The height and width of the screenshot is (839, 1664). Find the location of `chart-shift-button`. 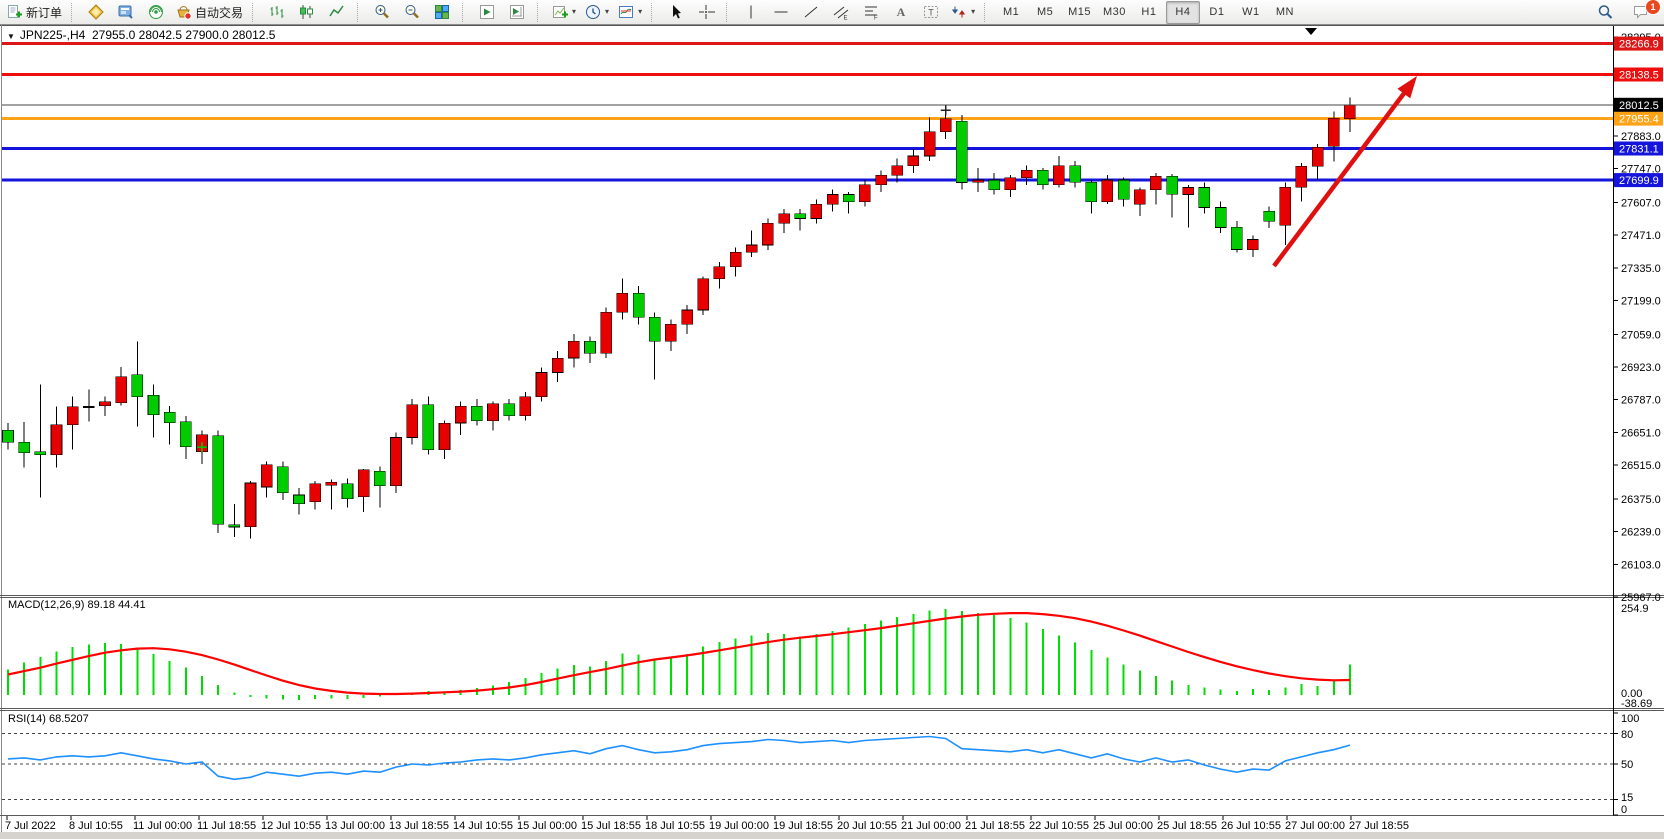

chart-shift-button is located at coordinates (517, 12).